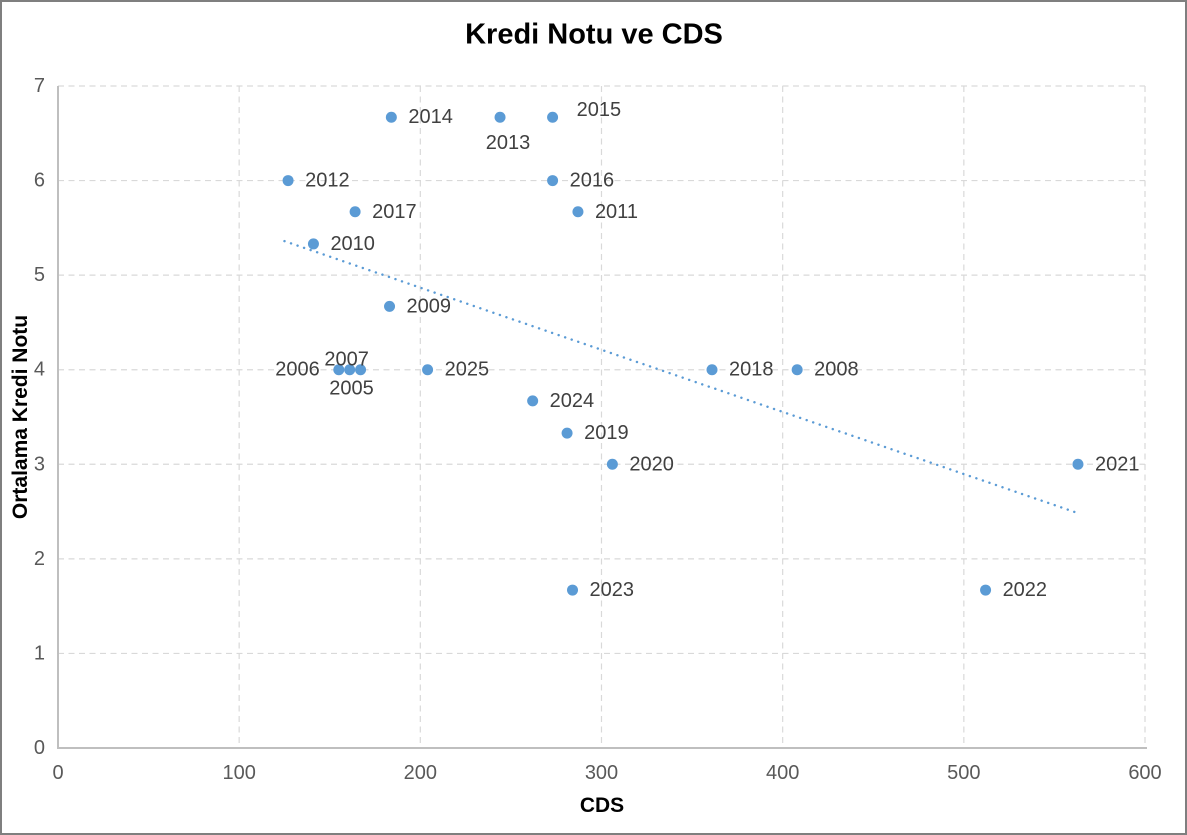  I want to click on x-tick-label: 400, so click(782, 773).